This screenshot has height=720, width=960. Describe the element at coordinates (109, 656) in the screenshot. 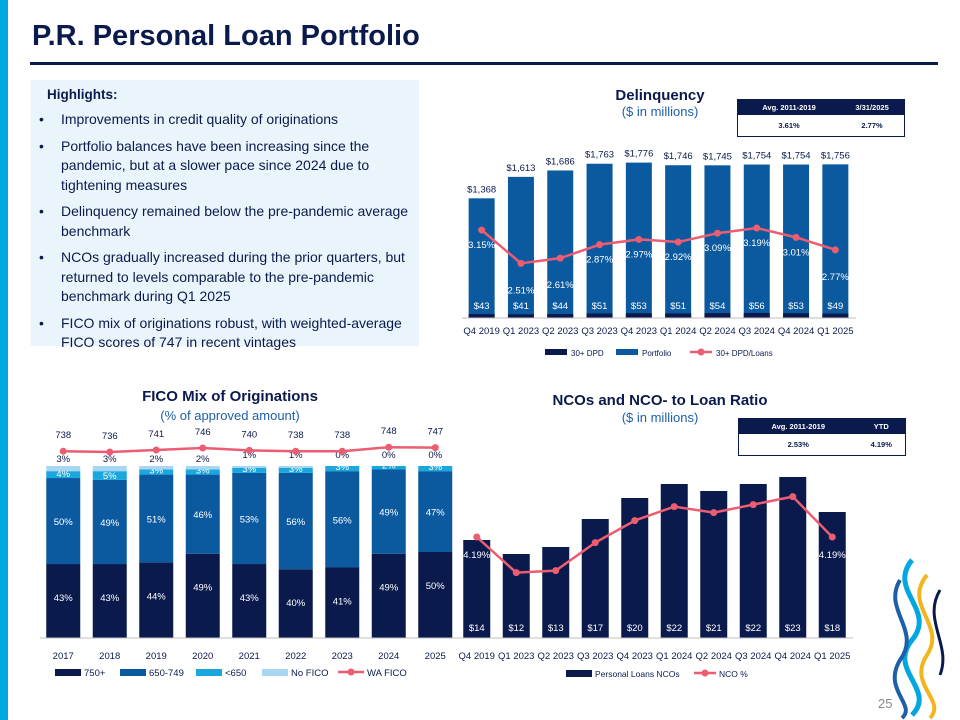

I see `x-tick-label: 2018` at that location.